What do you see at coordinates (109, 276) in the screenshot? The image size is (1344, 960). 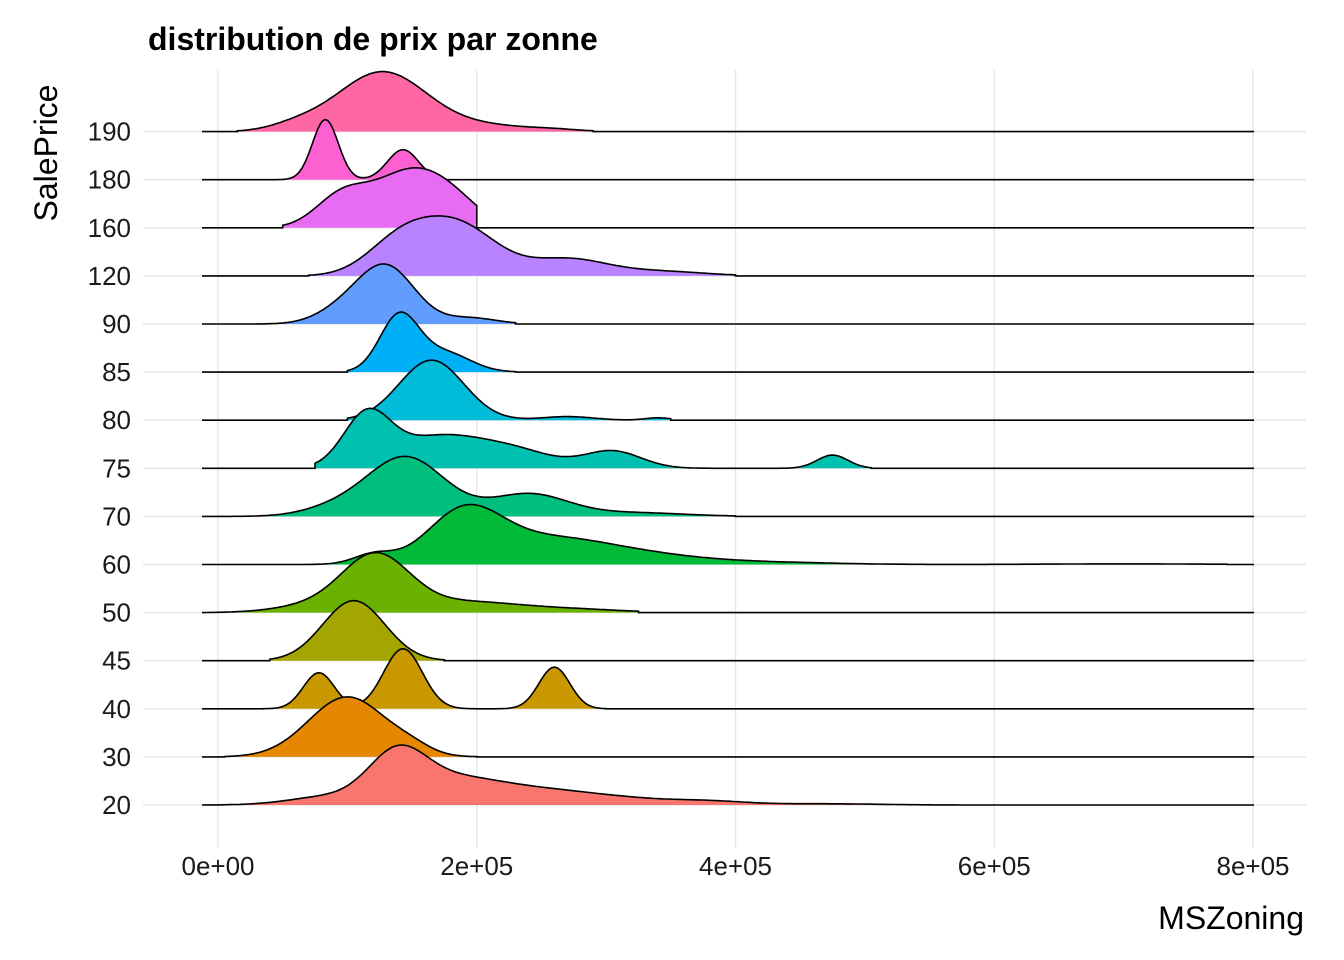 I see `y-tick-label: 120` at bounding box center [109, 276].